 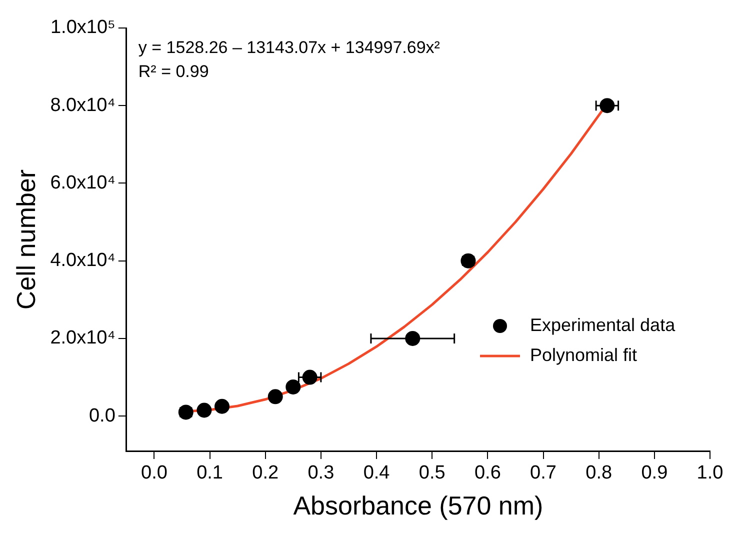 I want to click on y-tick-label: 2.0x10⁴, so click(x=83, y=338).